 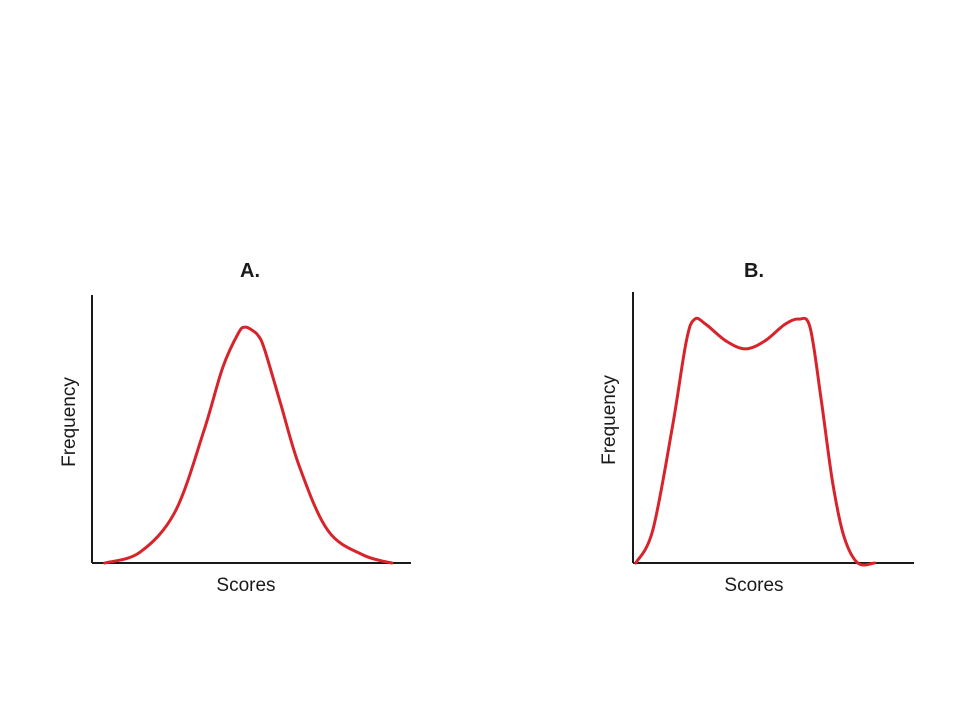 What do you see at coordinates (245, 585) in the screenshot?
I see `chart-a-x-axis-label: Scores` at bounding box center [245, 585].